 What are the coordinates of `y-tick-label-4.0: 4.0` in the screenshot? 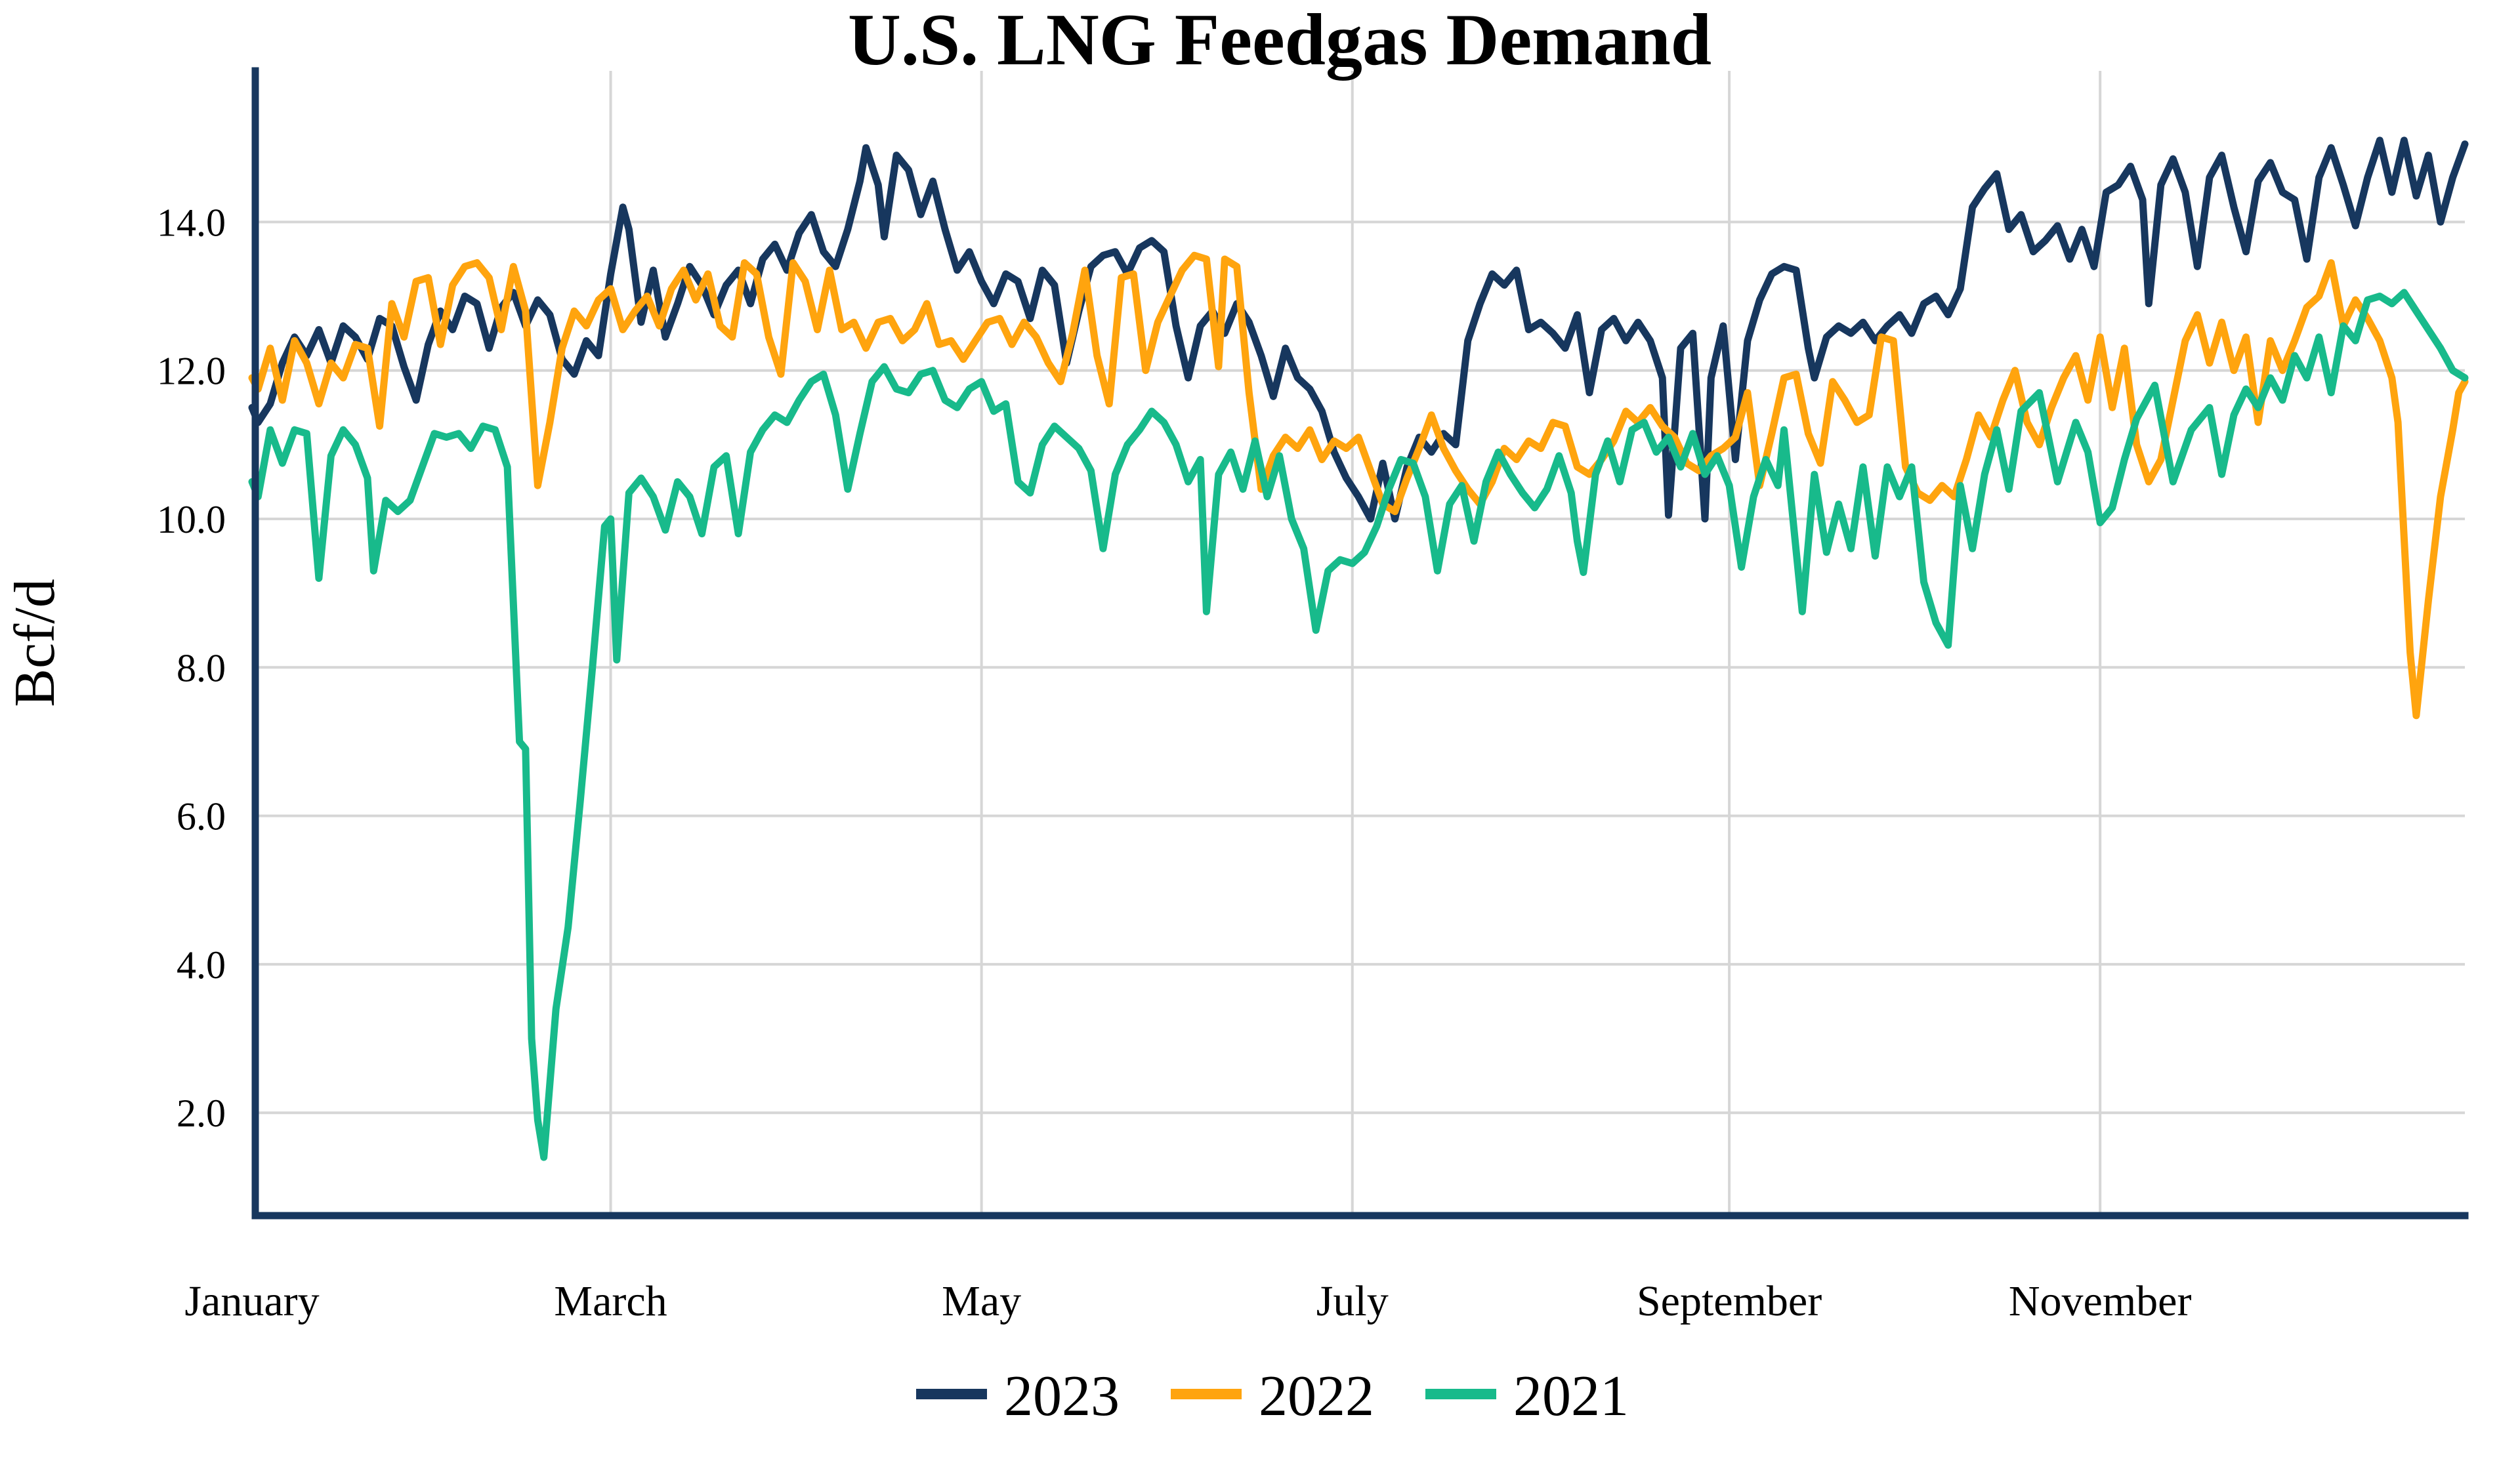 It's located at (201, 965).